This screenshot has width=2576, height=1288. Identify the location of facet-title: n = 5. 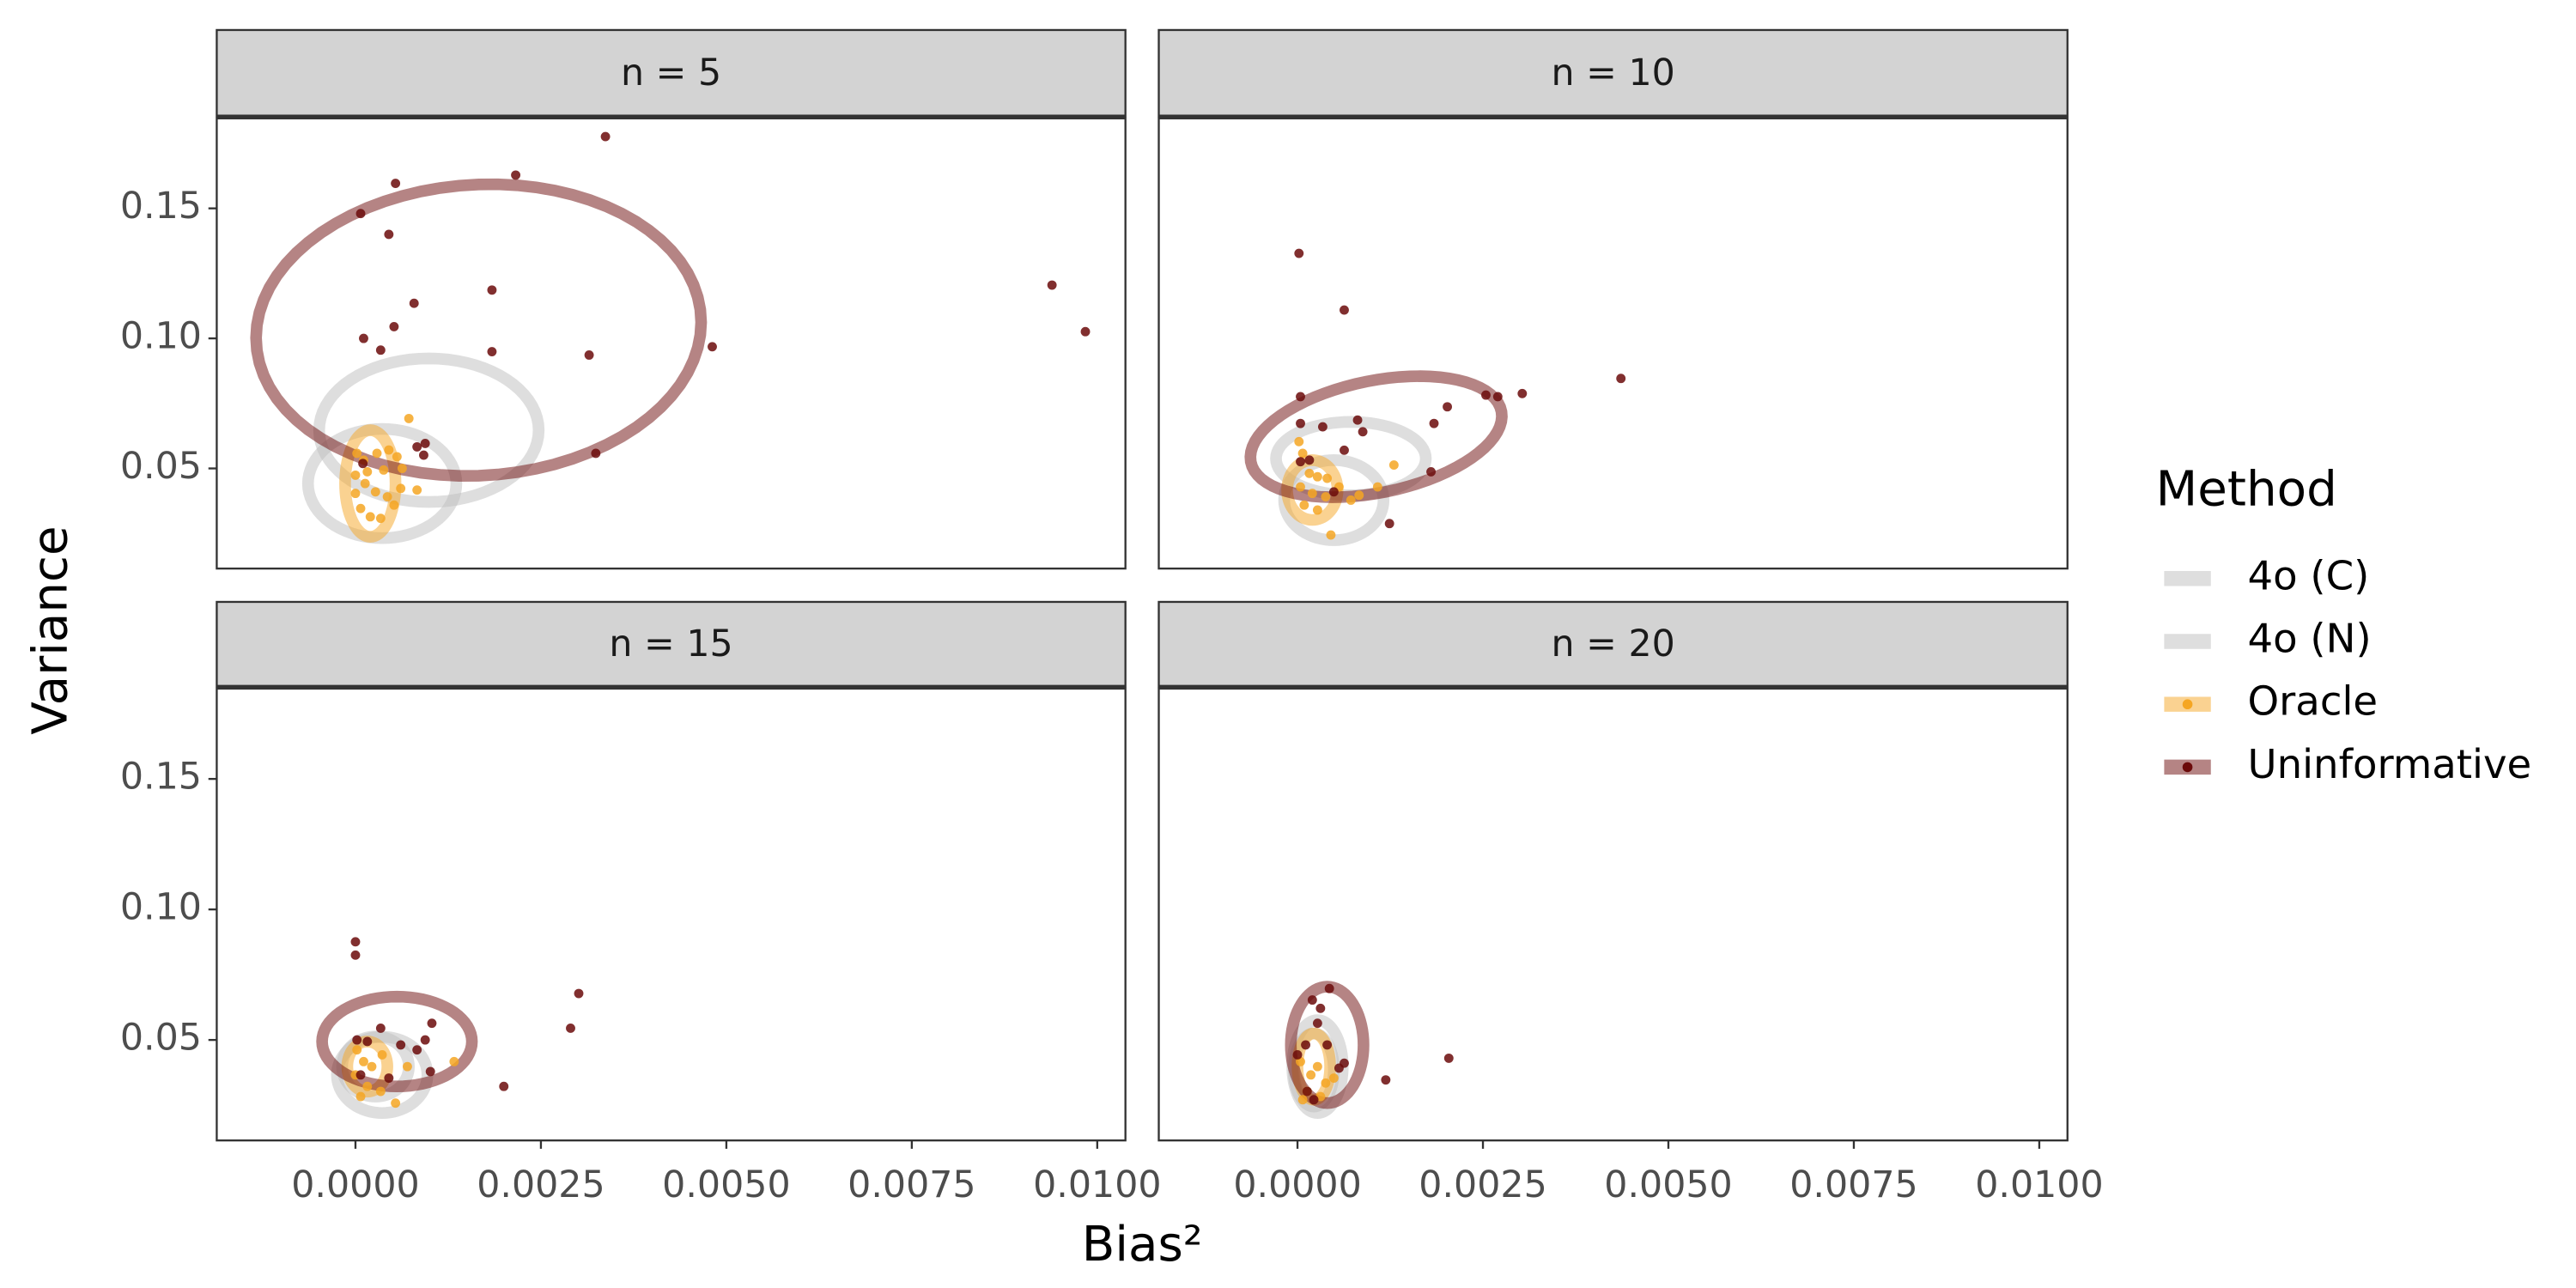
(671, 73).